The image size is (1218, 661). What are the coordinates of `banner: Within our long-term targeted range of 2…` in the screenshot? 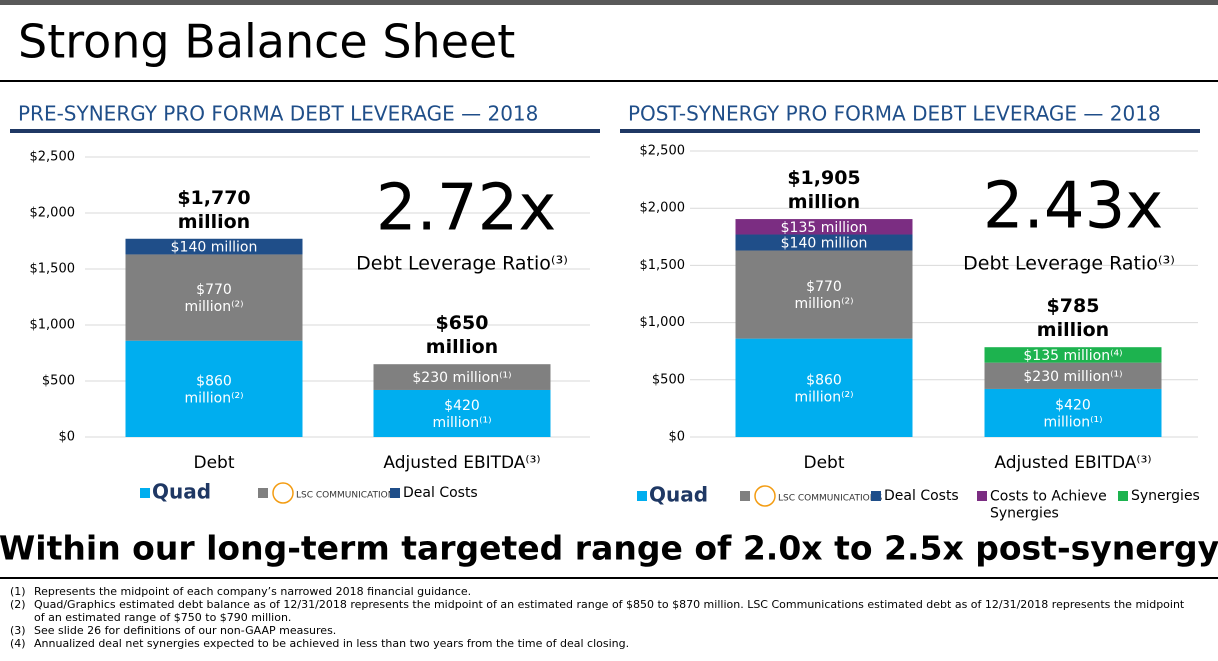 It's located at (609, 548).